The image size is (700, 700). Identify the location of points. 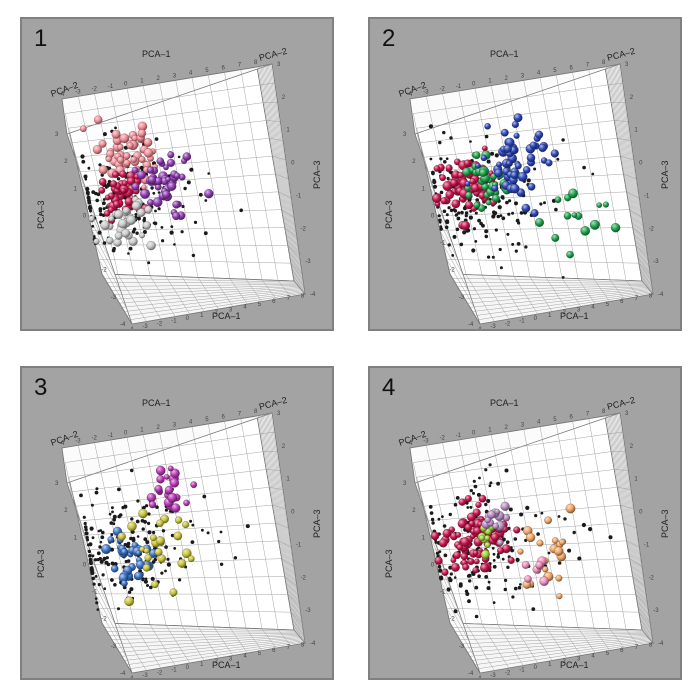
(524, 196).